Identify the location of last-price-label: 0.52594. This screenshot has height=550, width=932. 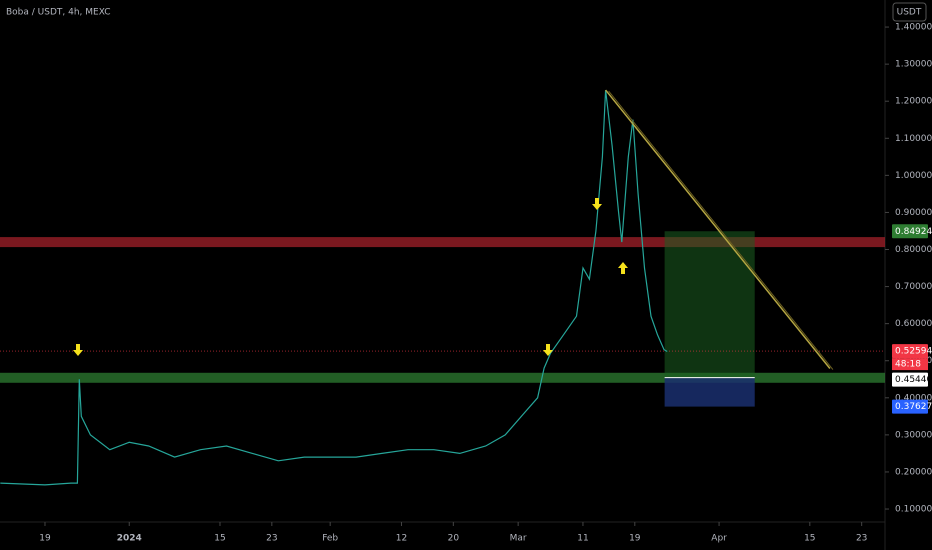
(913, 352).